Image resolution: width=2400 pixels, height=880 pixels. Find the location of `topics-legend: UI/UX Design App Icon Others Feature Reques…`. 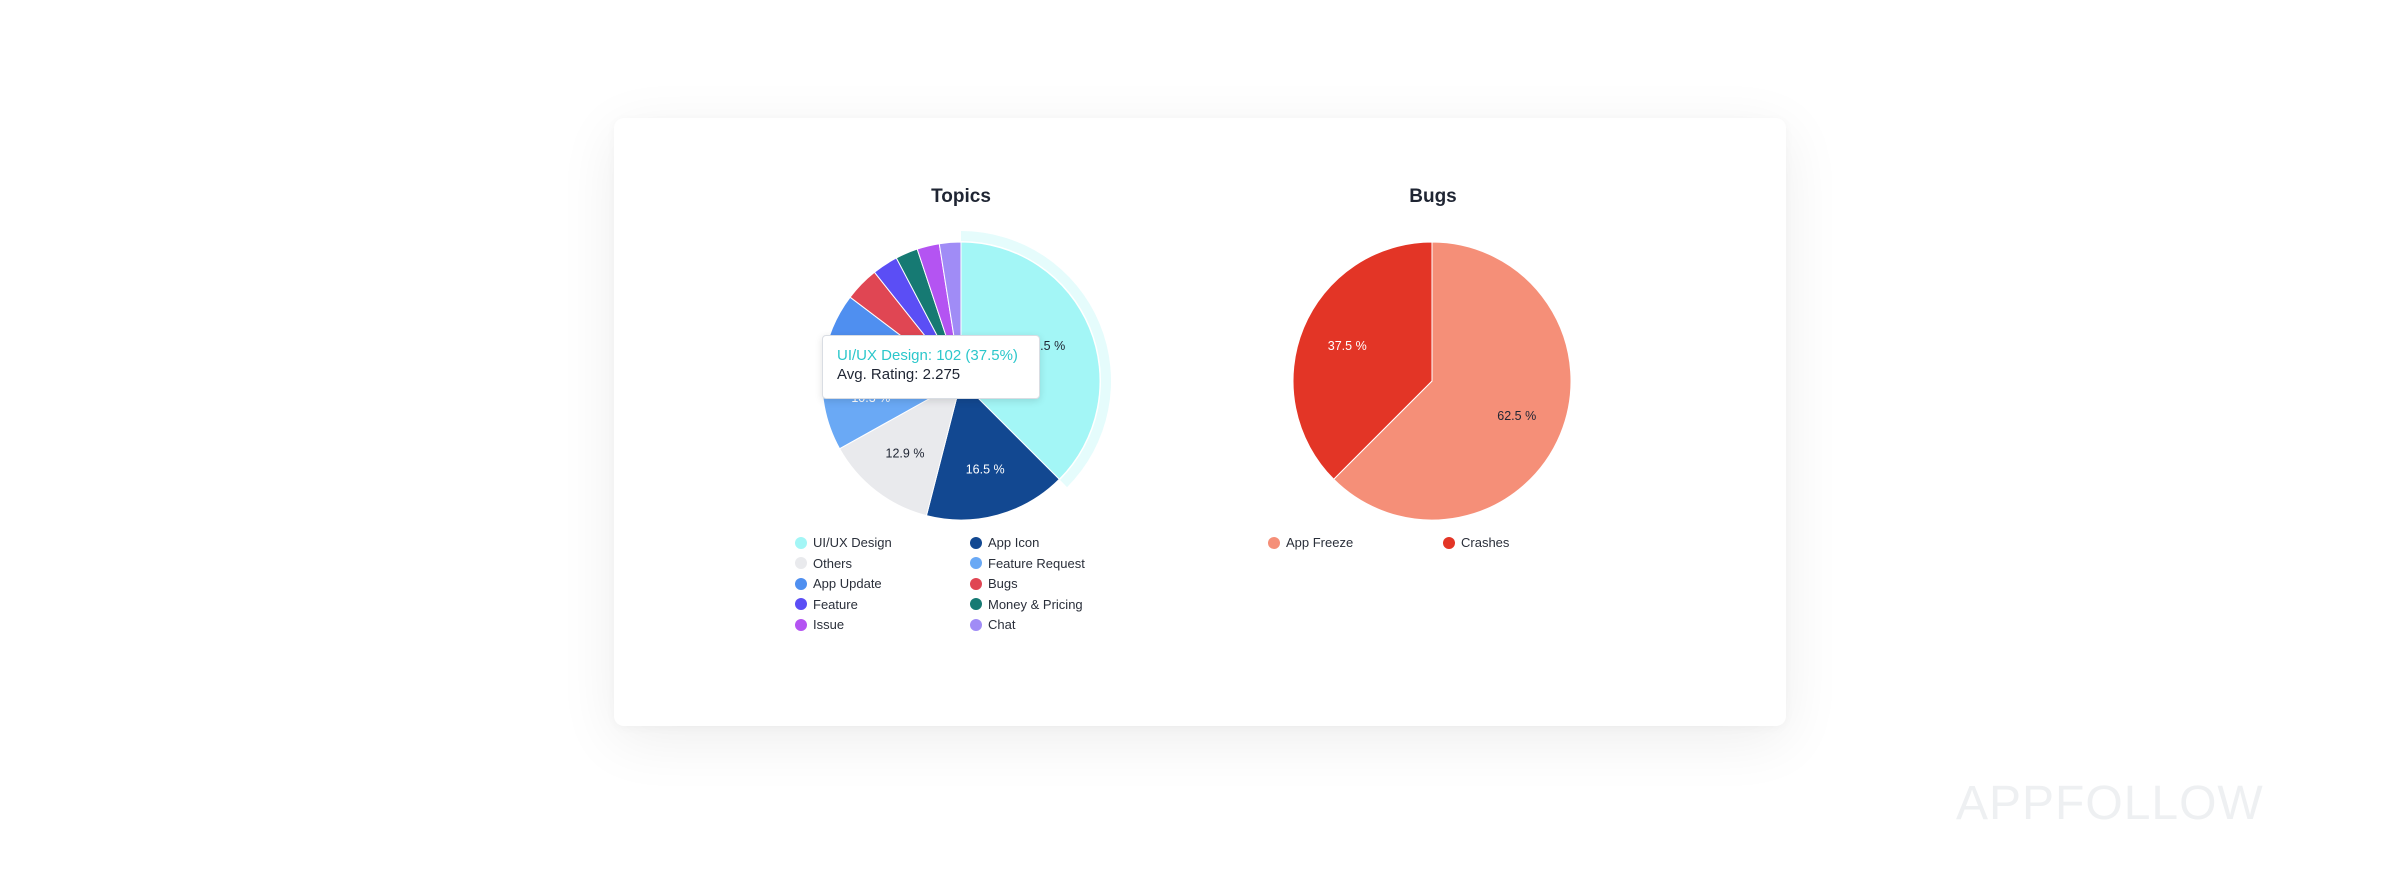

topics-legend: UI/UX Design App Icon Others Feature Reques… is located at coordinates (955, 590).